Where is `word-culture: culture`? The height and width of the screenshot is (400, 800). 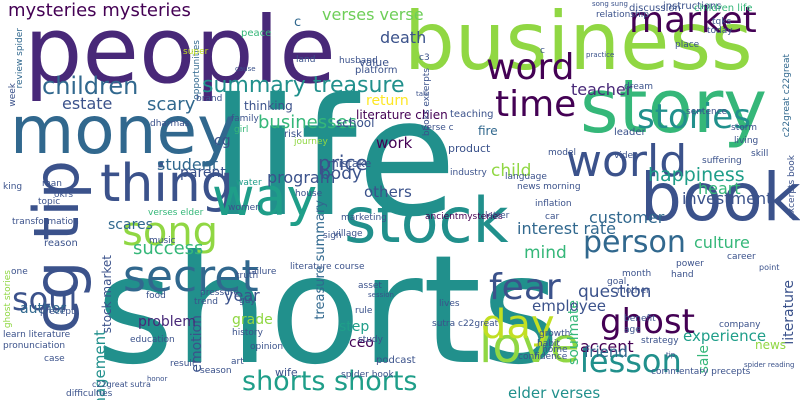 word-culture: culture is located at coordinates (722, 242).